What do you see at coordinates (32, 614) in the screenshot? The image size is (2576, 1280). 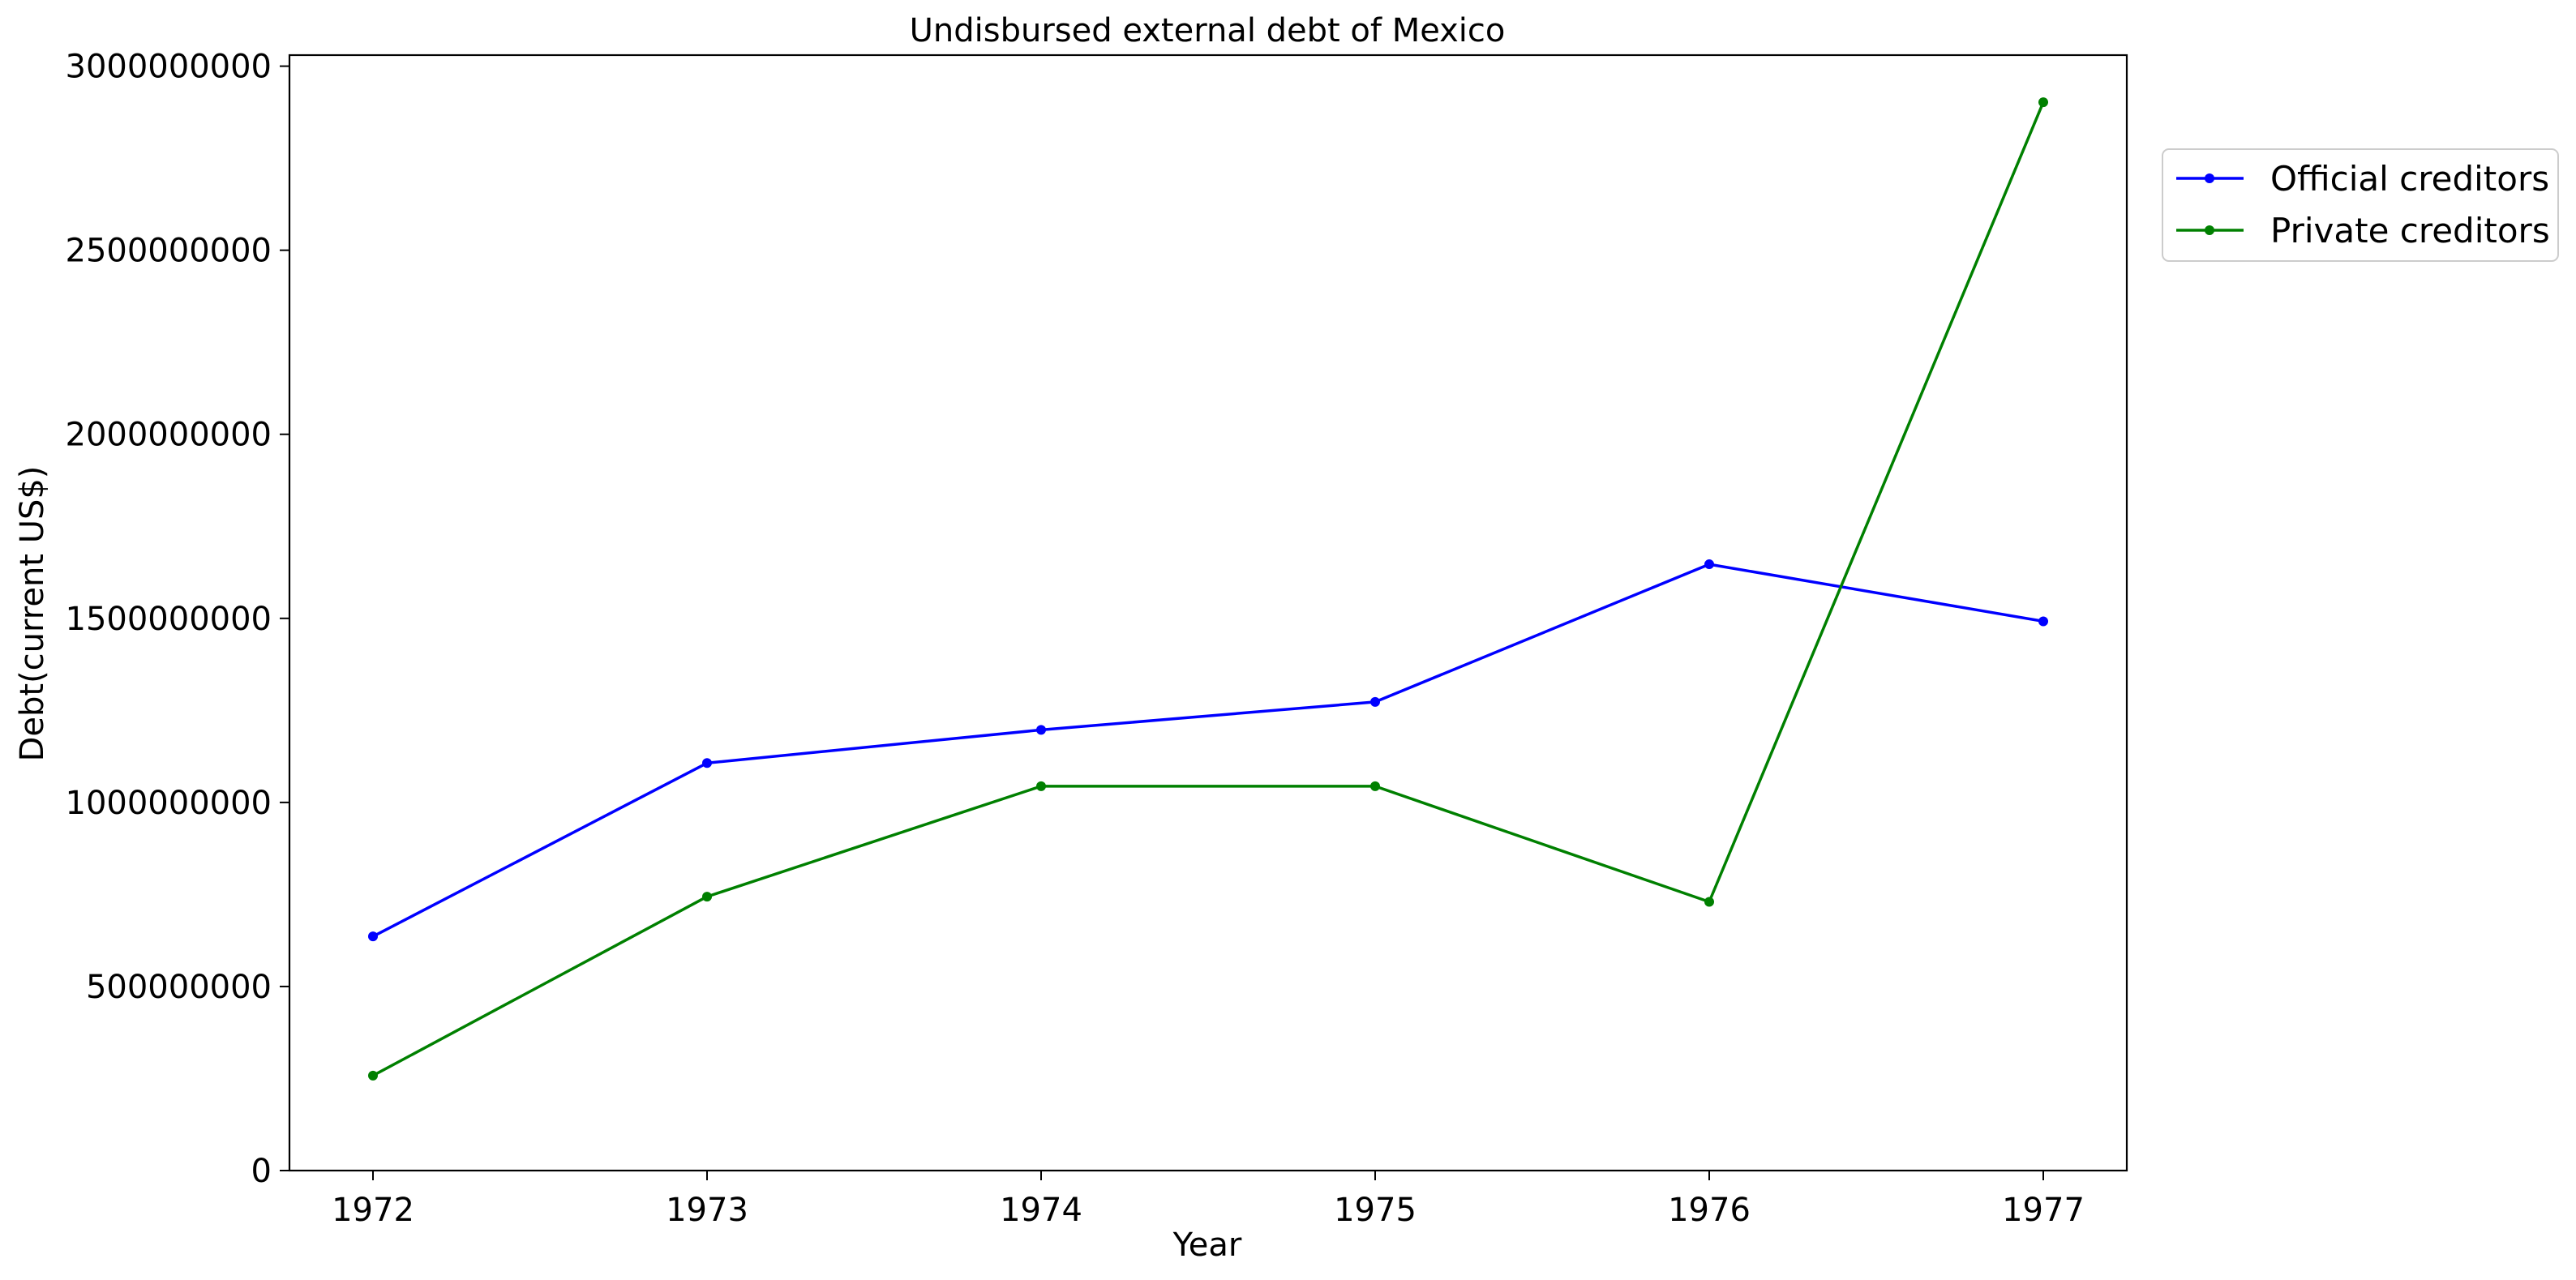 I see `y-axis-label: Debt(current US$)` at bounding box center [32, 614].